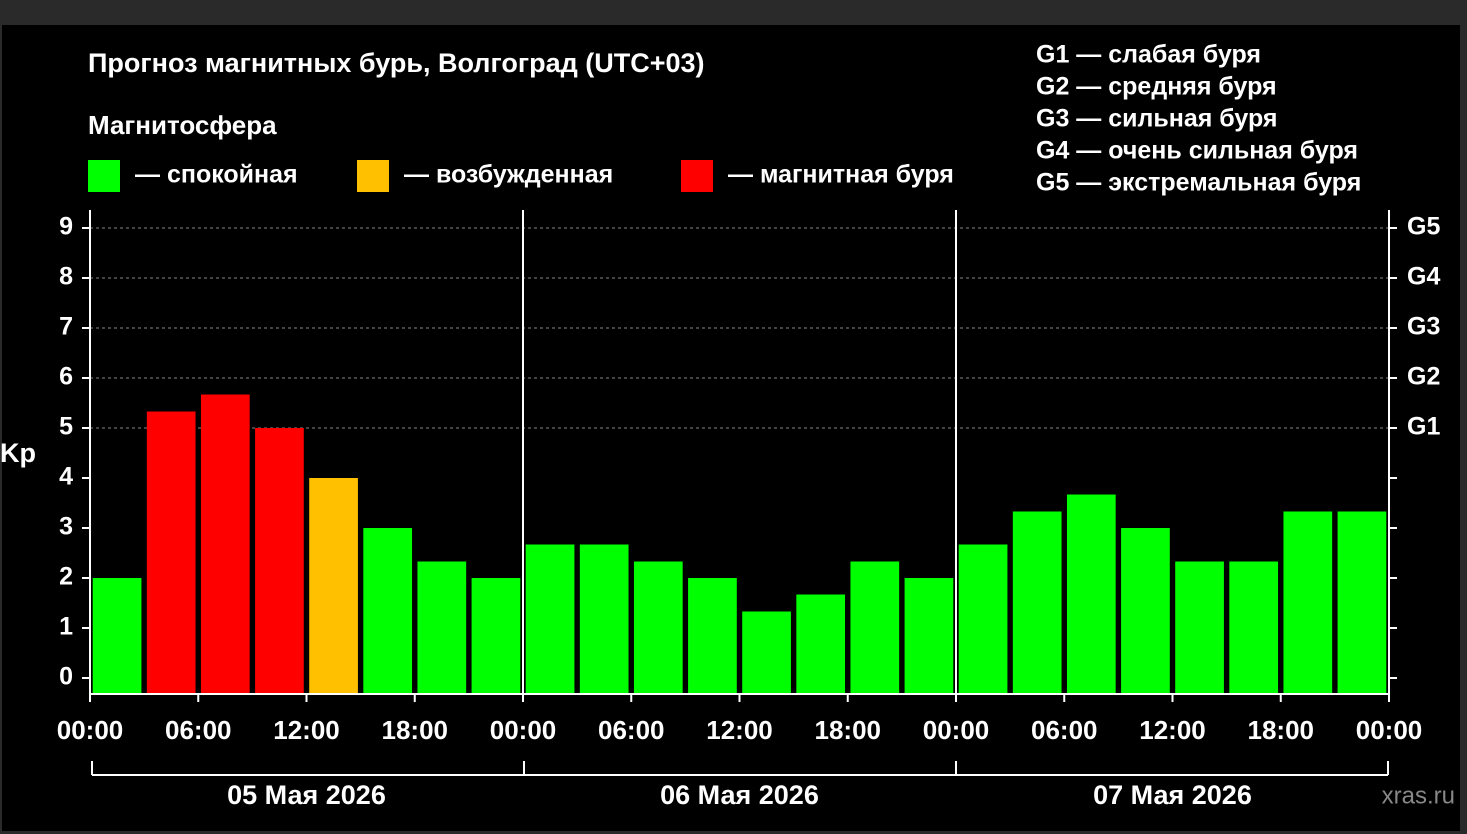 The height and width of the screenshot is (834, 1467). I want to click on legend-label: — спокойная, so click(216, 175).